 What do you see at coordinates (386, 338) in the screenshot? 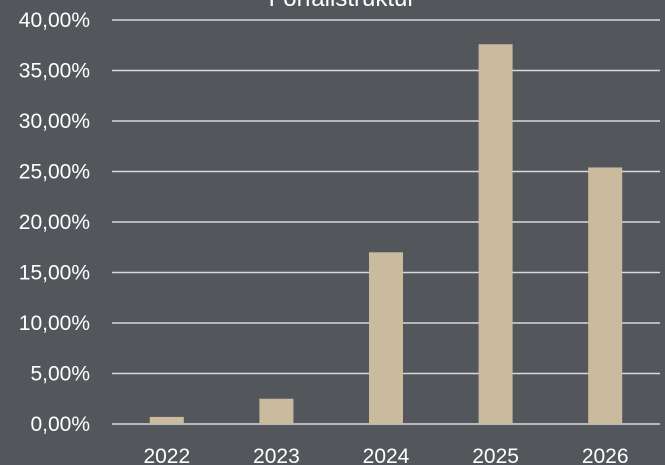
I see `bar-2024` at bounding box center [386, 338].